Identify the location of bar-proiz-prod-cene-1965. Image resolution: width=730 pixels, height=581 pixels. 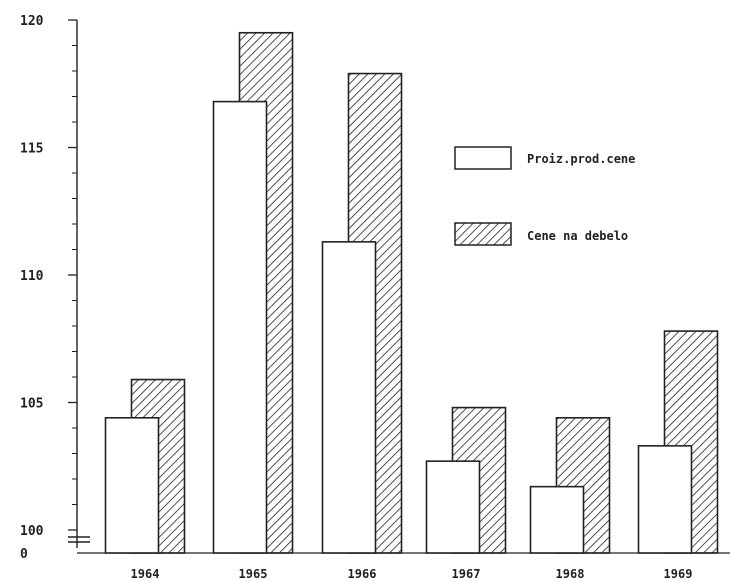
(240, 327).